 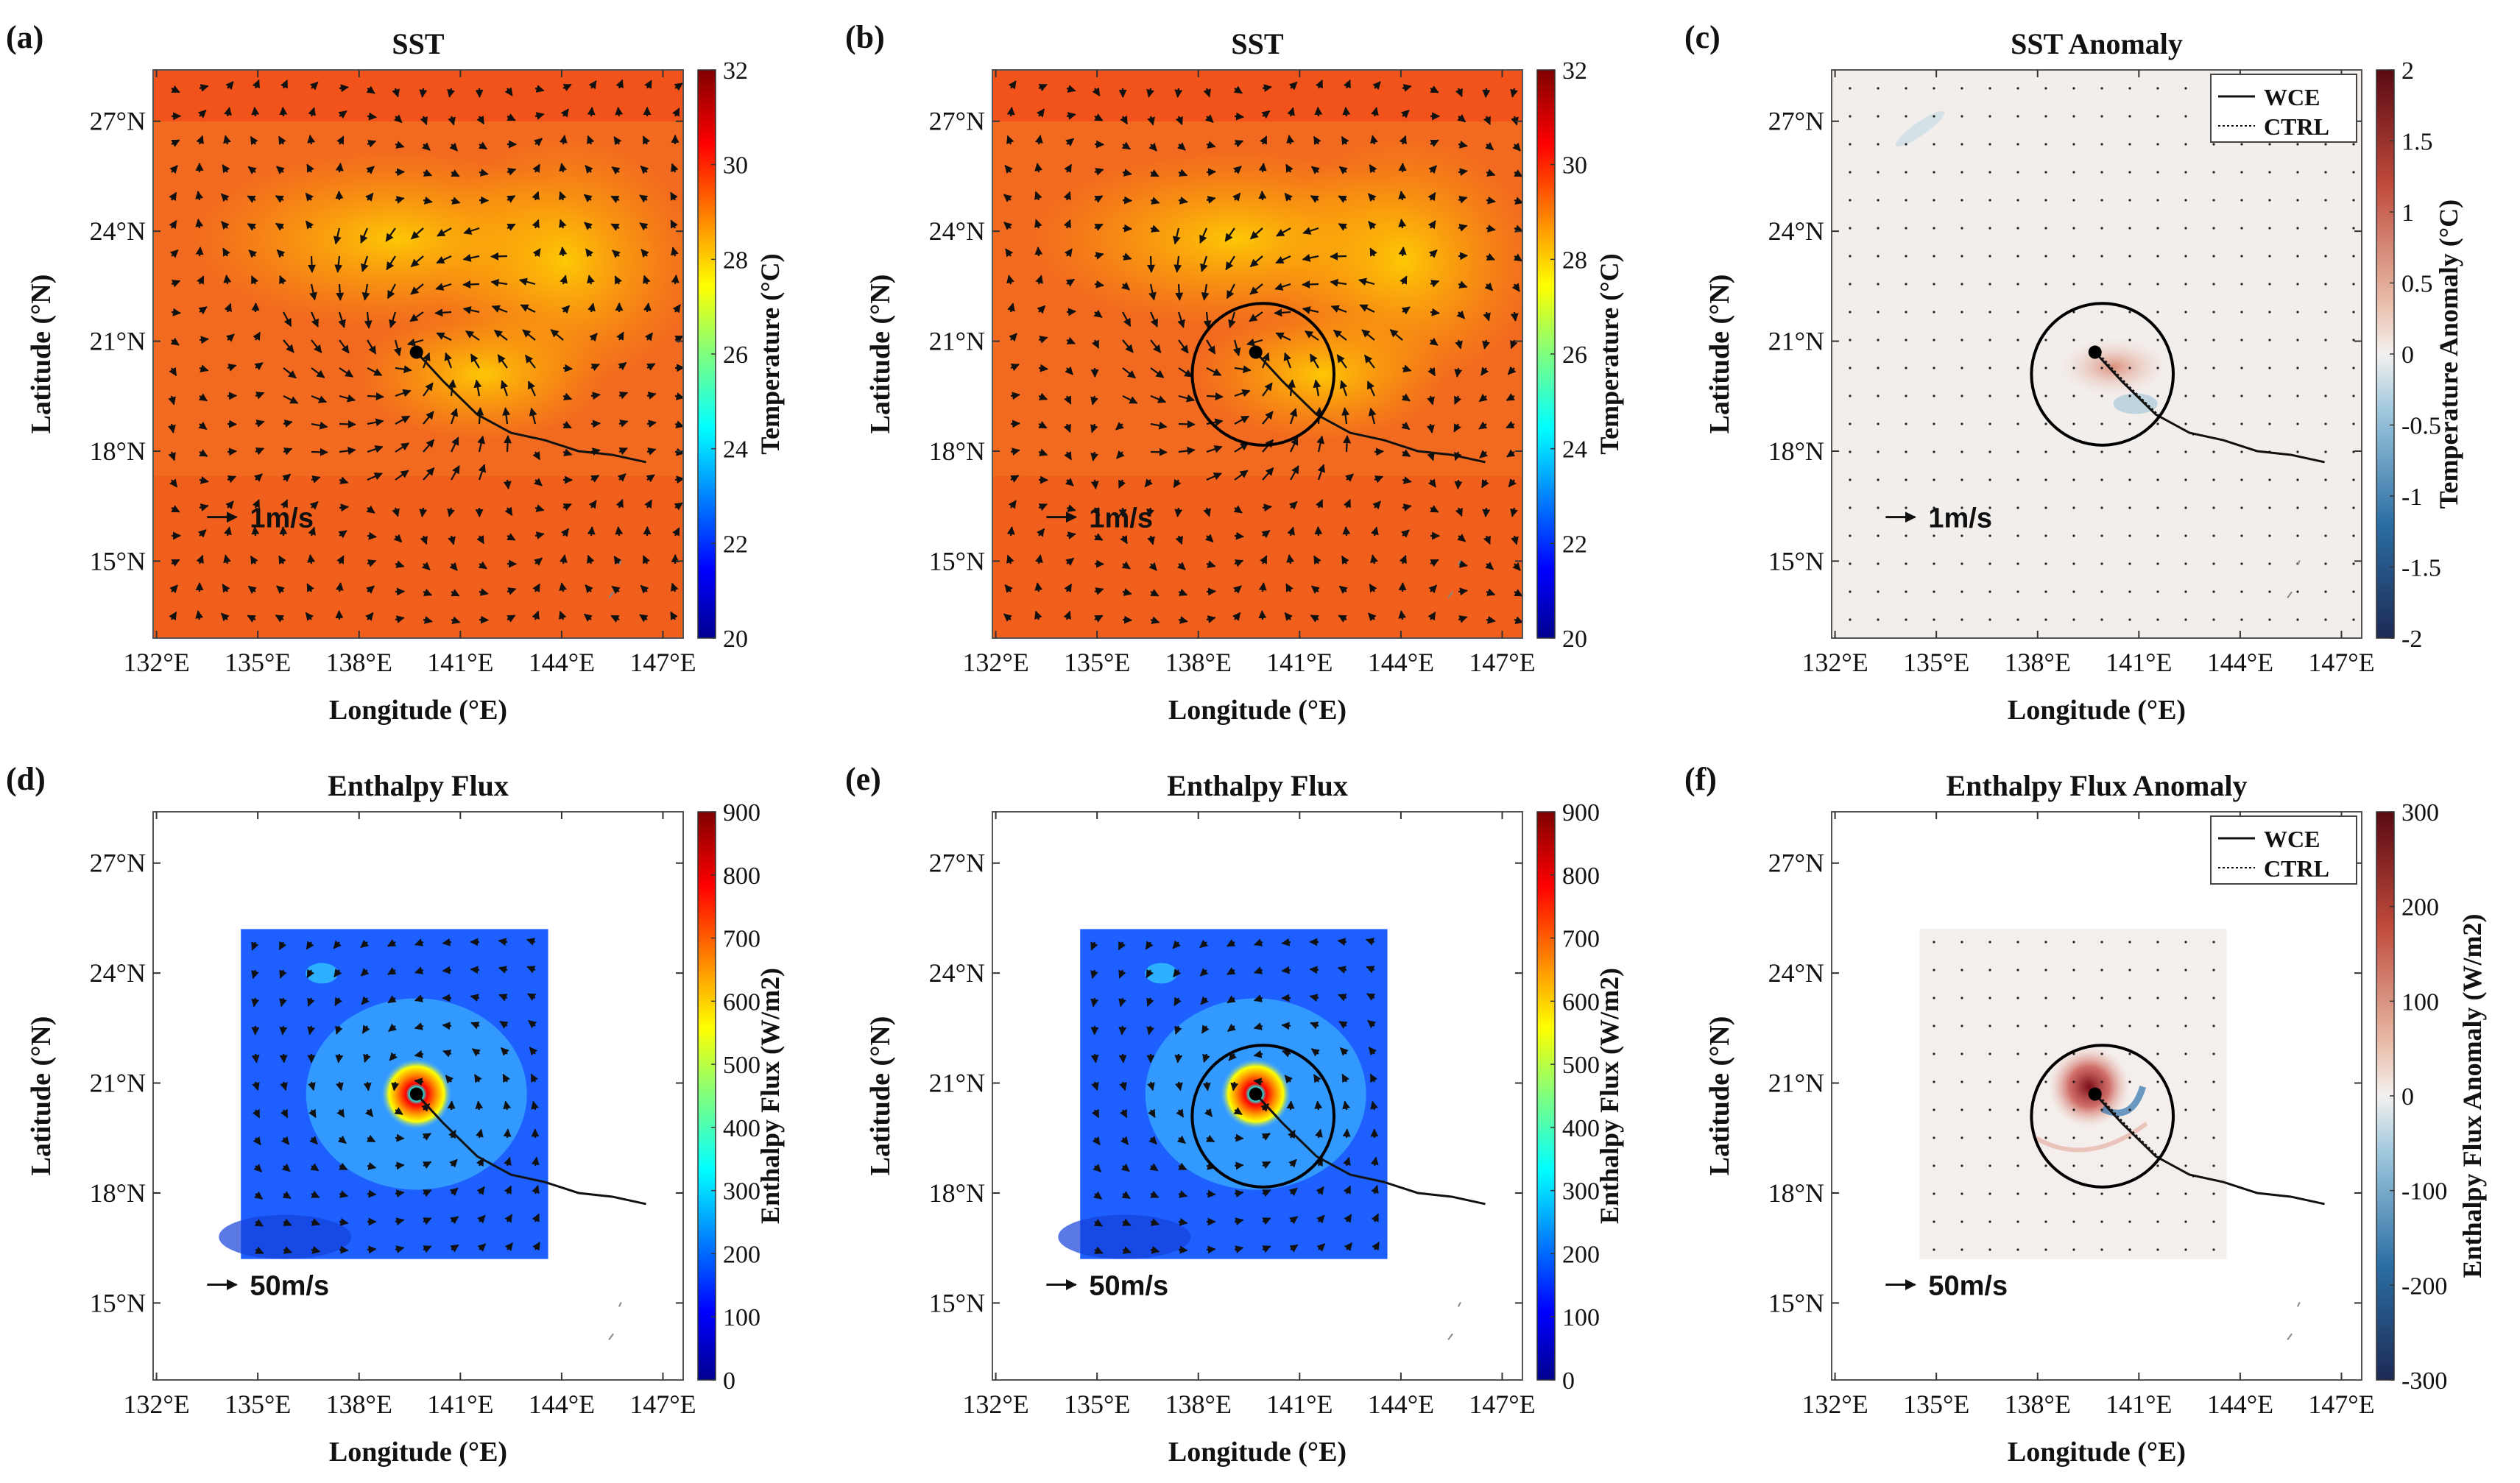 What do you see at coordinates (418, 1452) in the screenshot?
I see `x-axis-label: Longitude (°E)` at bounding box center [418, 1452].